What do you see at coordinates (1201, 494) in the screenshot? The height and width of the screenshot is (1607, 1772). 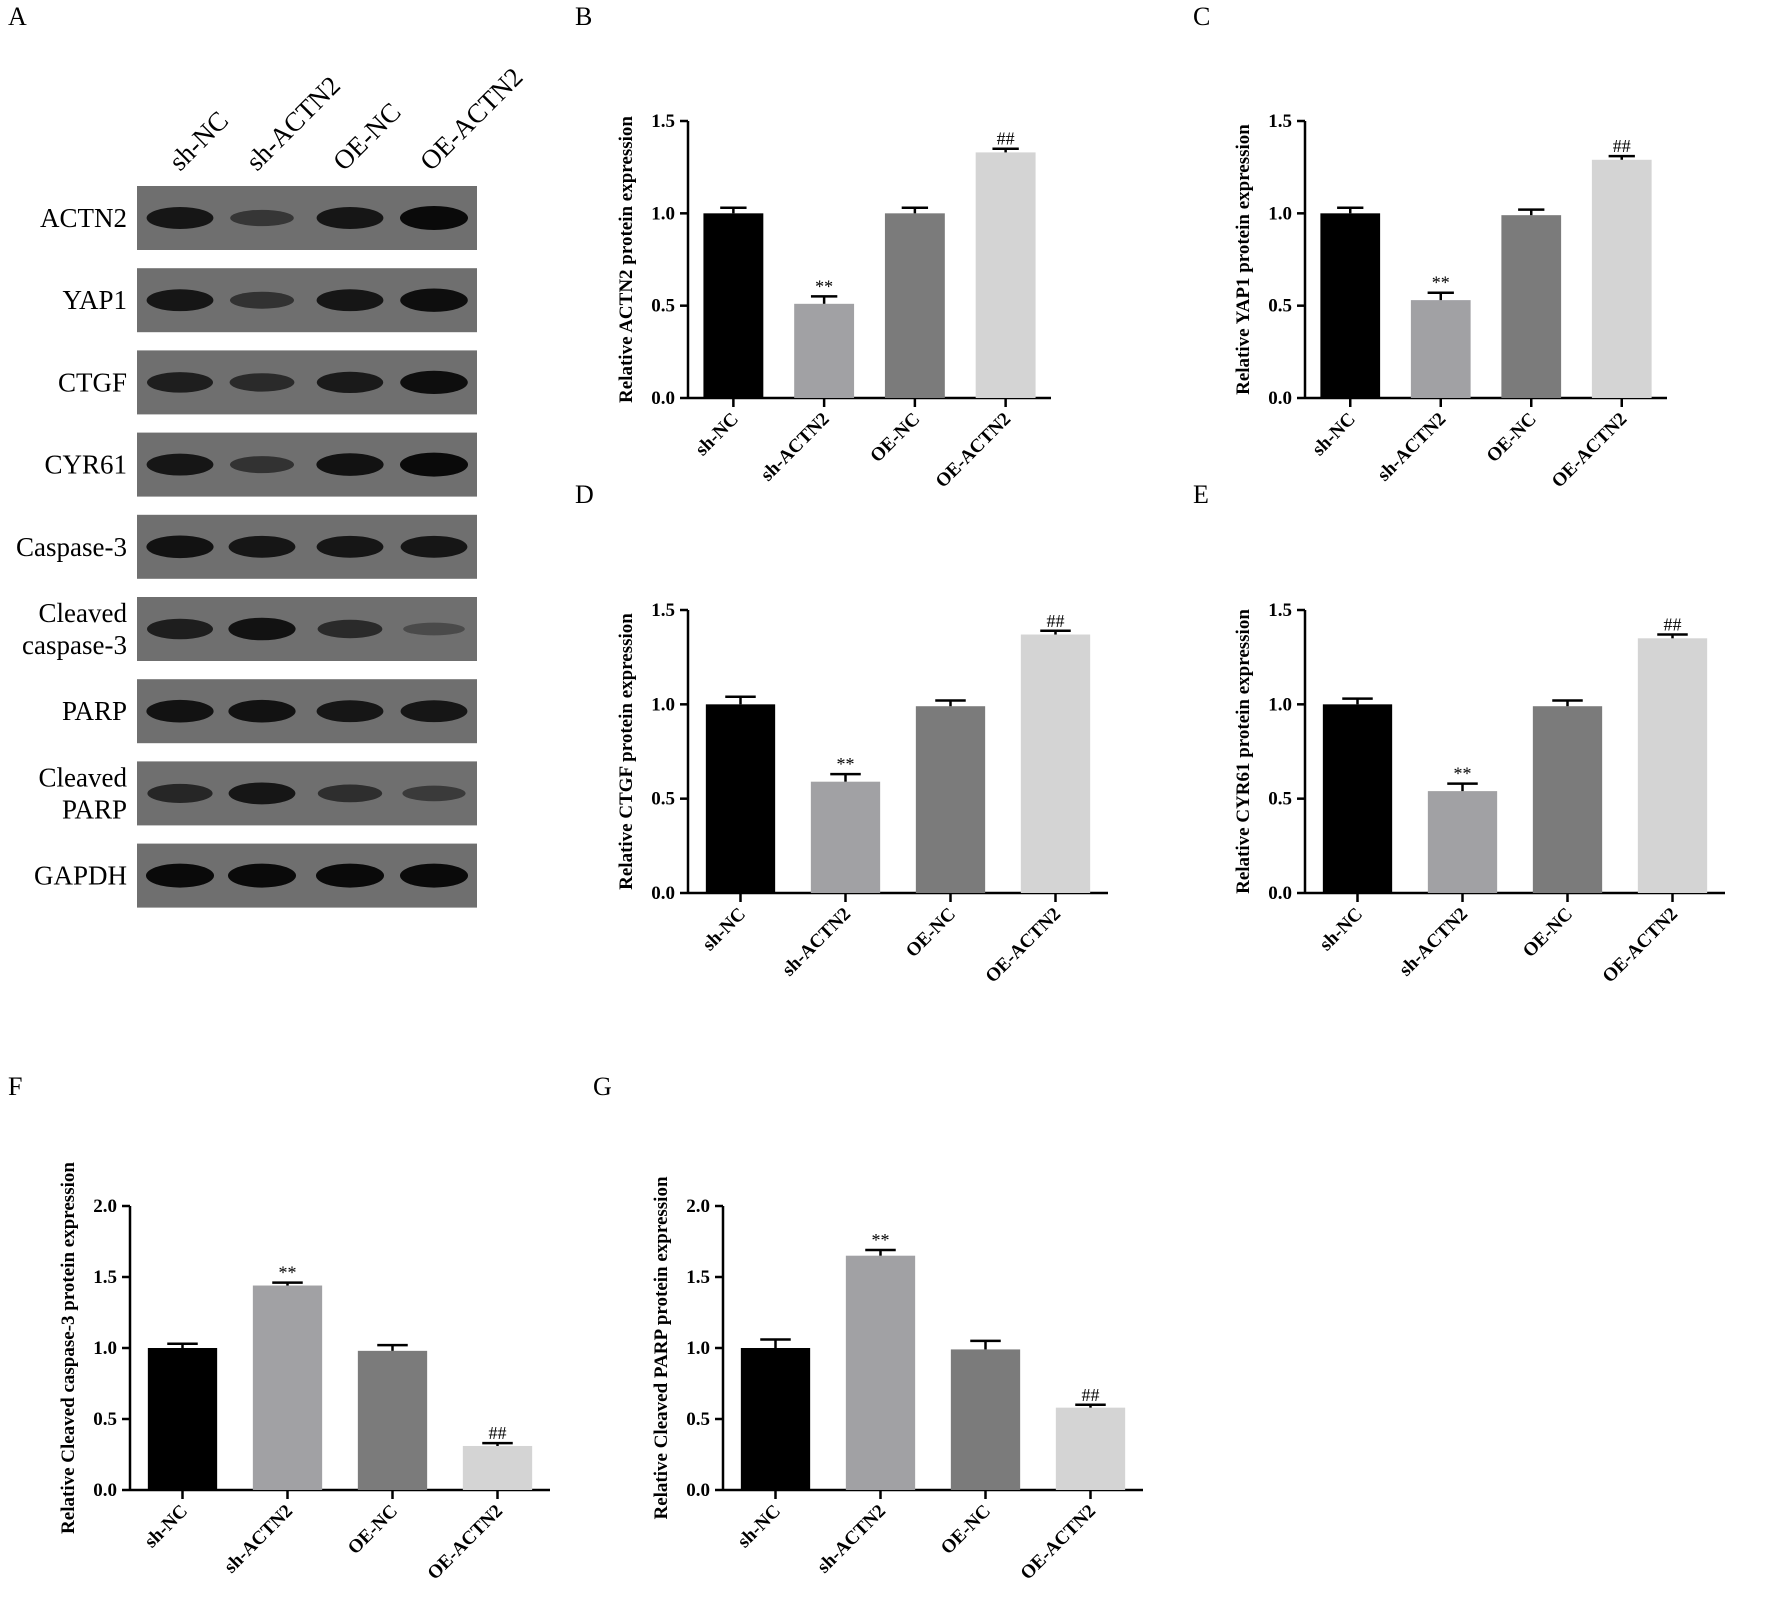 I see `panel-letter-e: E` at bounding box center [1201, 494].